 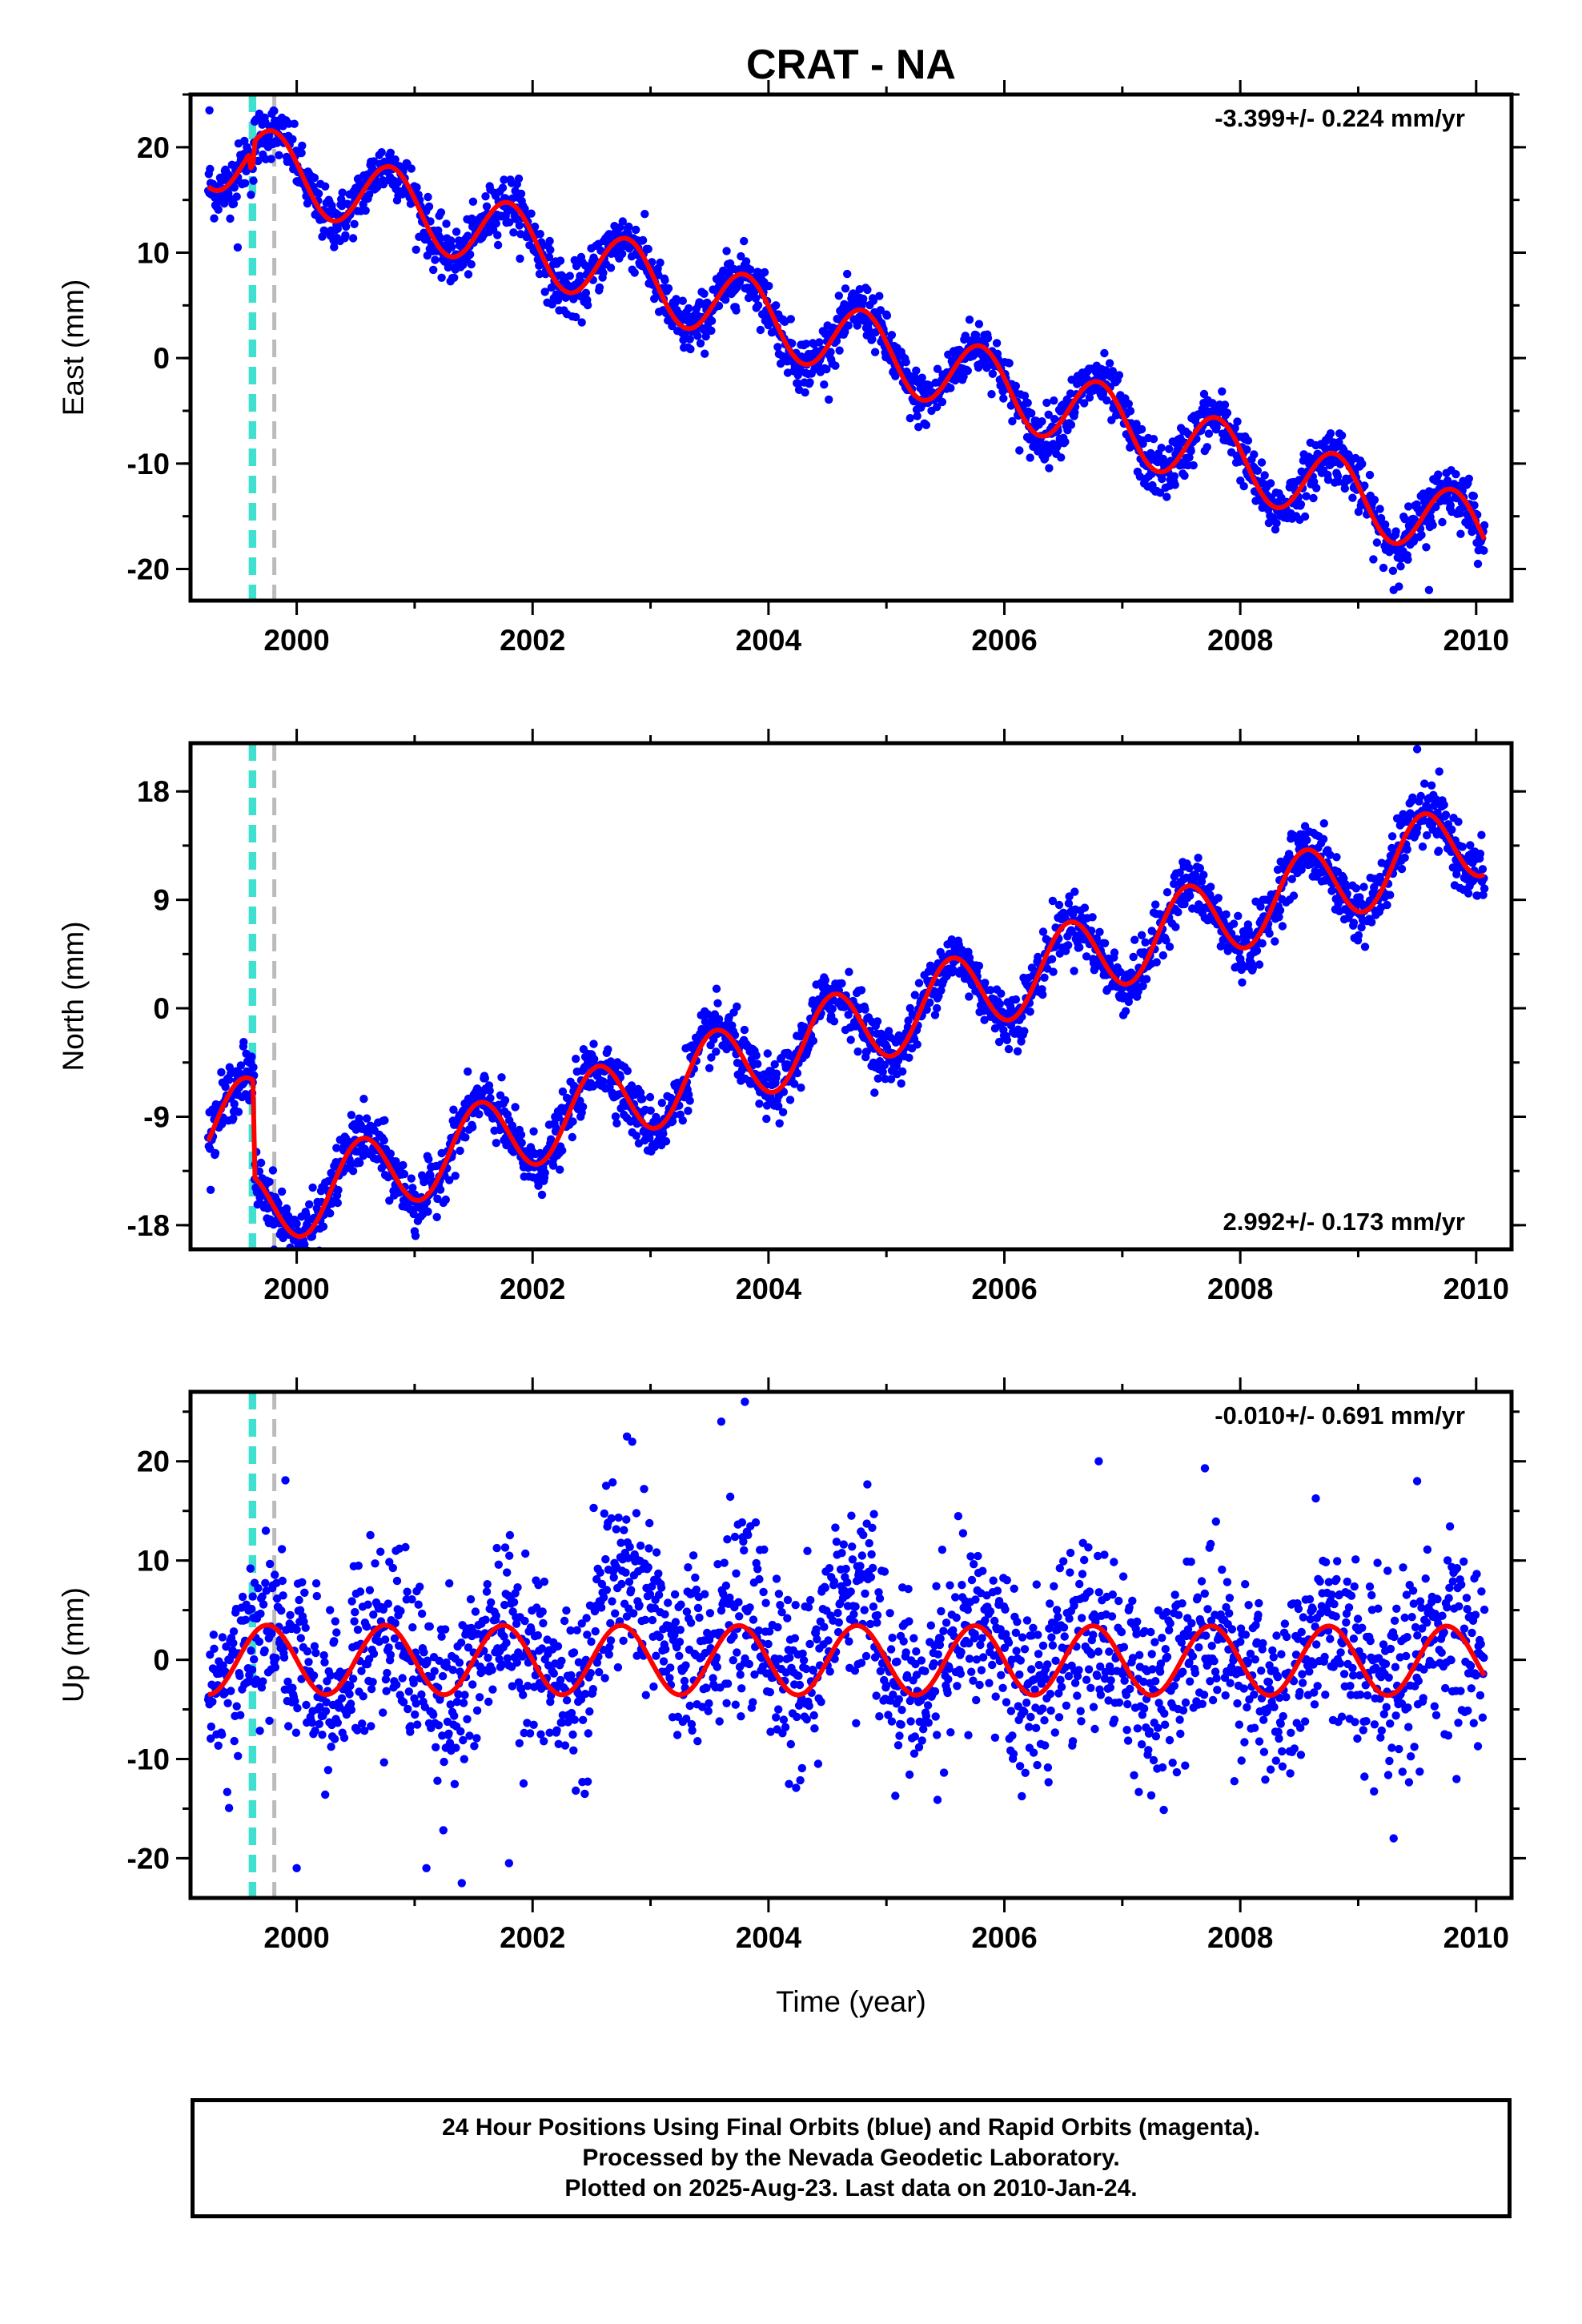 I want to click on velocity-rate-label: -3.399+/- 0.224 mm/yr, so click(x=1340, y=118).